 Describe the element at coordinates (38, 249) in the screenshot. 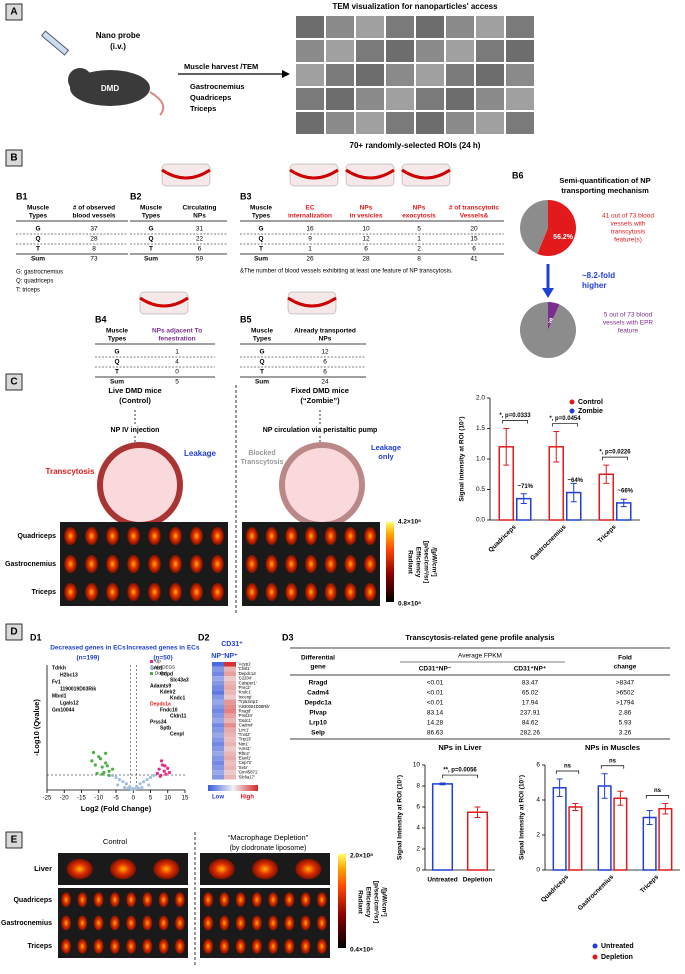

I see `table-cell: T` at that location.